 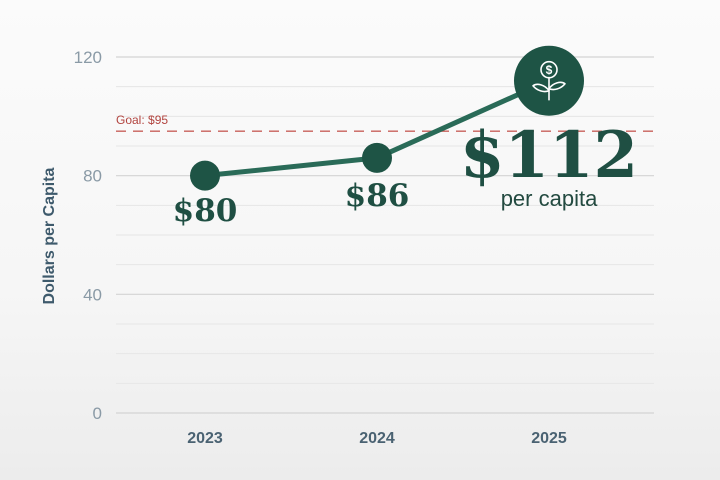 I want to click on y-tick-label: 120, so click(x=88, y=57).